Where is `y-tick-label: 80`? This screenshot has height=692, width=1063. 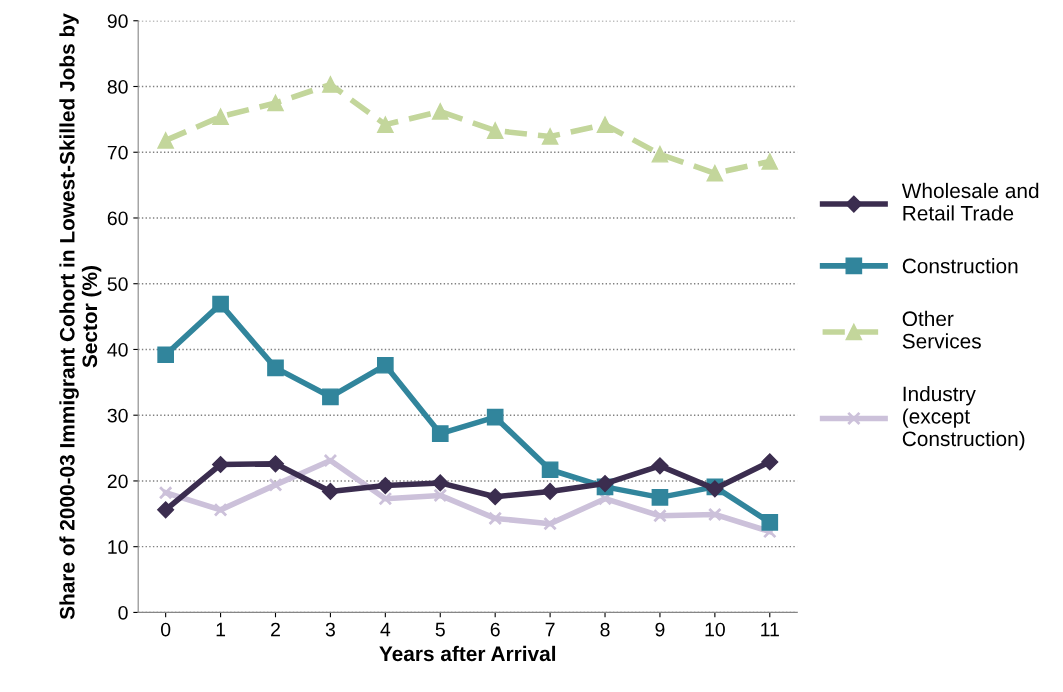
y-tick-label: 80 is located at coordinates (117, 86).